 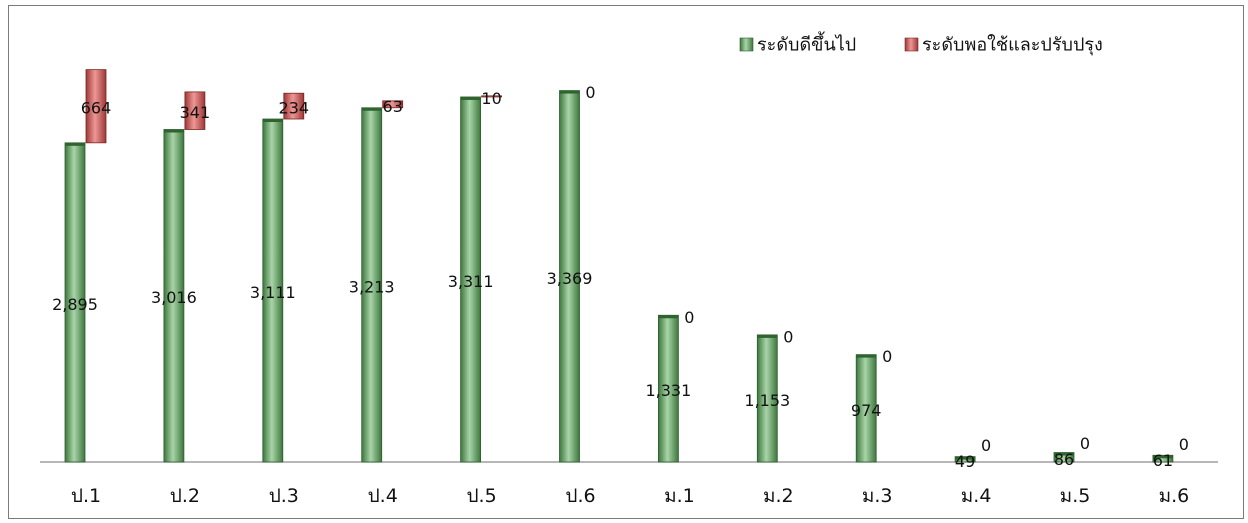 What do you see at coordinates (1184, 444) in the screenshot?
I see `data-label-fair-12: 0` at bounding box center [1184, 444].